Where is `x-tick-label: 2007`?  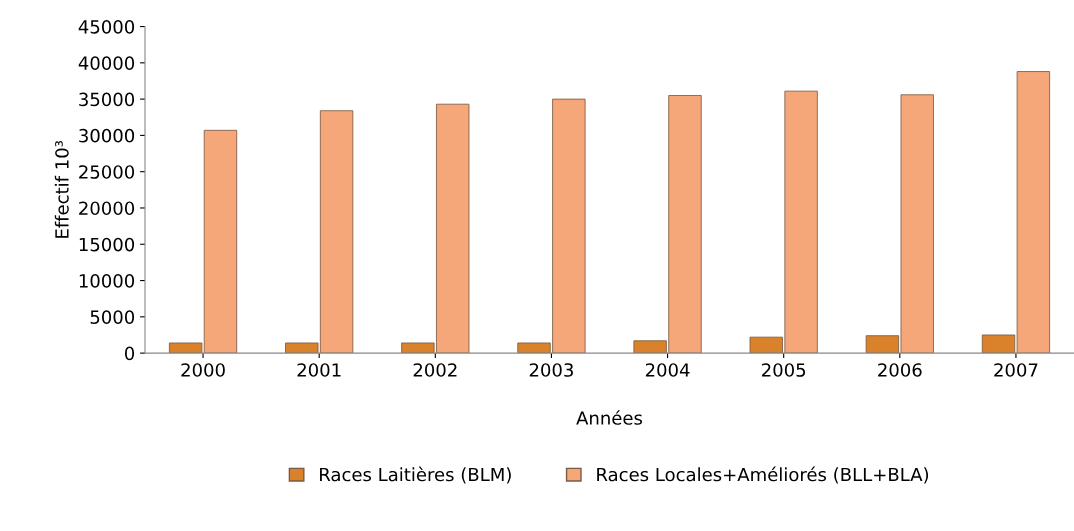
x-tick-label: 2007 is located at coordinates (1016, 370).